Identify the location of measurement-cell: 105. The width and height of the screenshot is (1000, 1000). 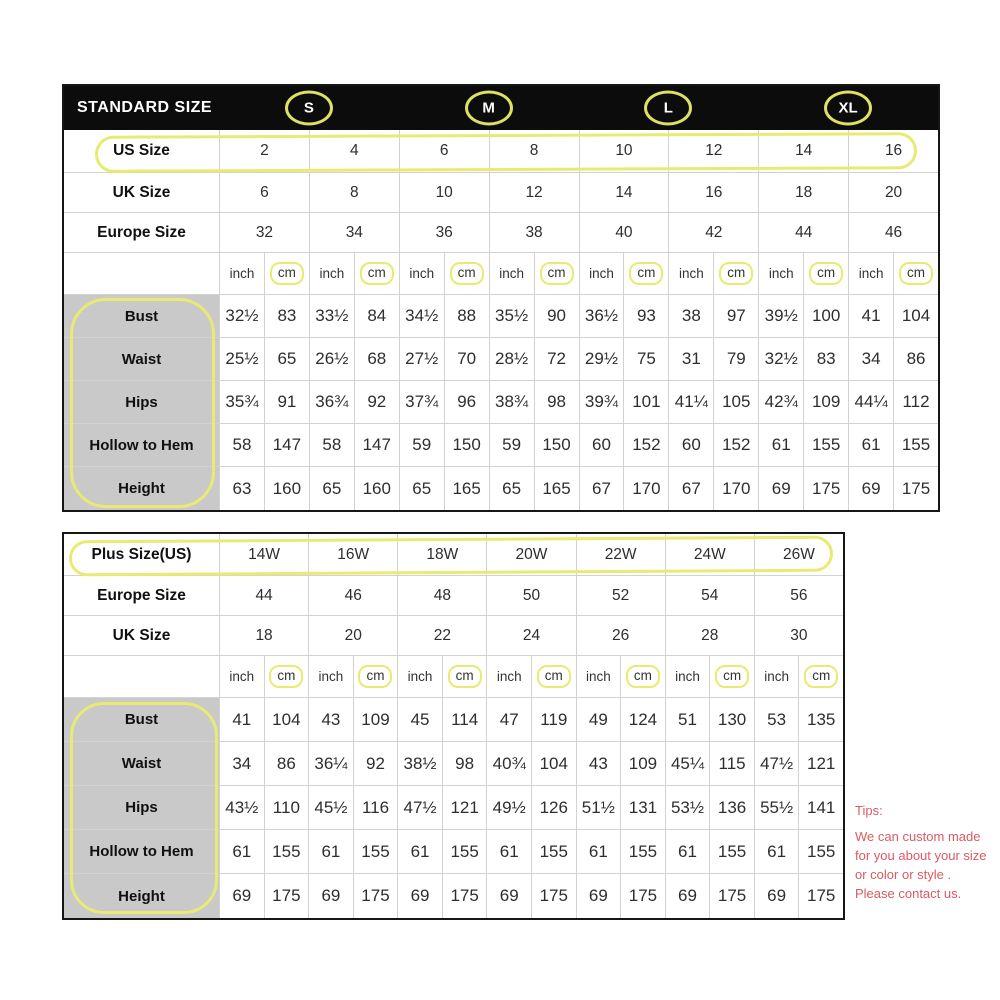
(735, 402).